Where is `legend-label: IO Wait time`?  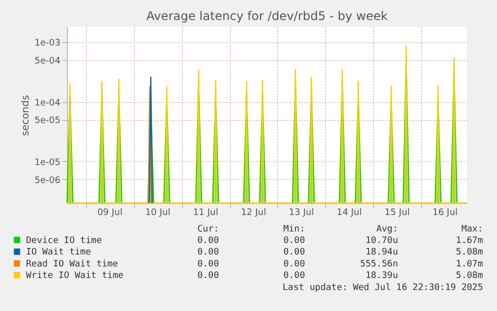
legend-label: IO Wait time is located at coordinates (59, 253).